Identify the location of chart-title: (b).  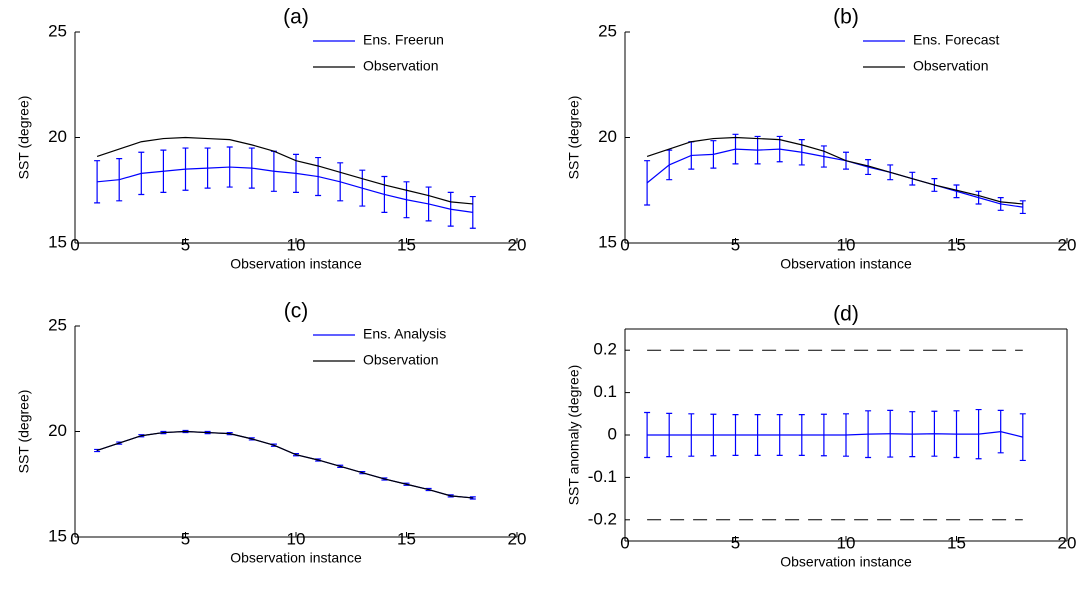
(846, 17).